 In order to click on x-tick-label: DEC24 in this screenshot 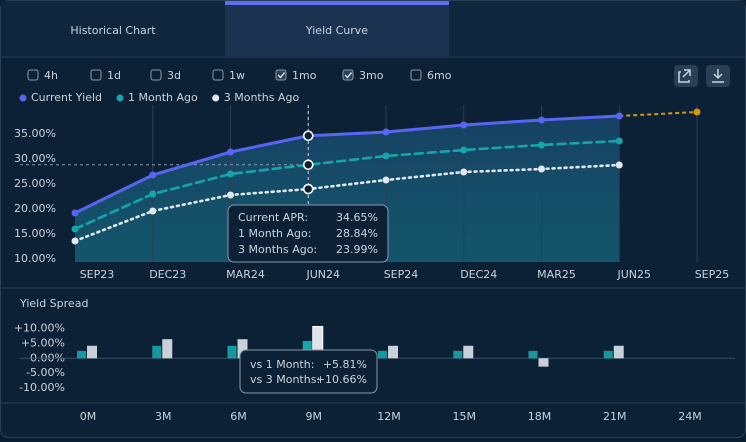, I will do `click(478, 274)`.